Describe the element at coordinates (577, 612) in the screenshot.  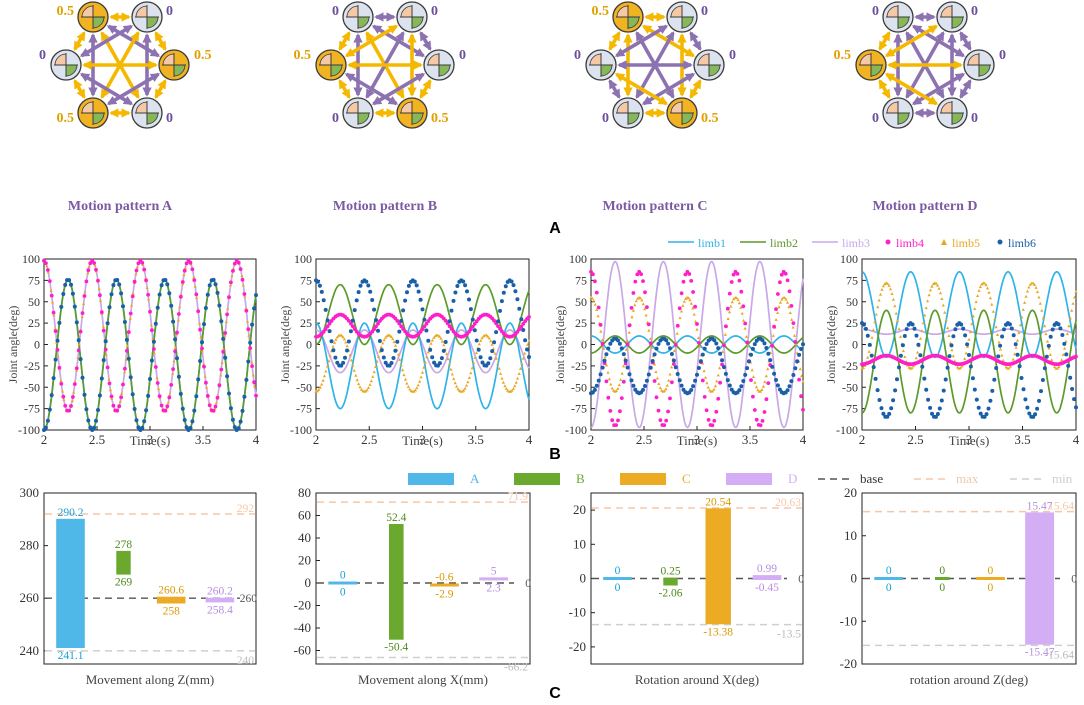
I see `y-tick-label: -10` at that location.